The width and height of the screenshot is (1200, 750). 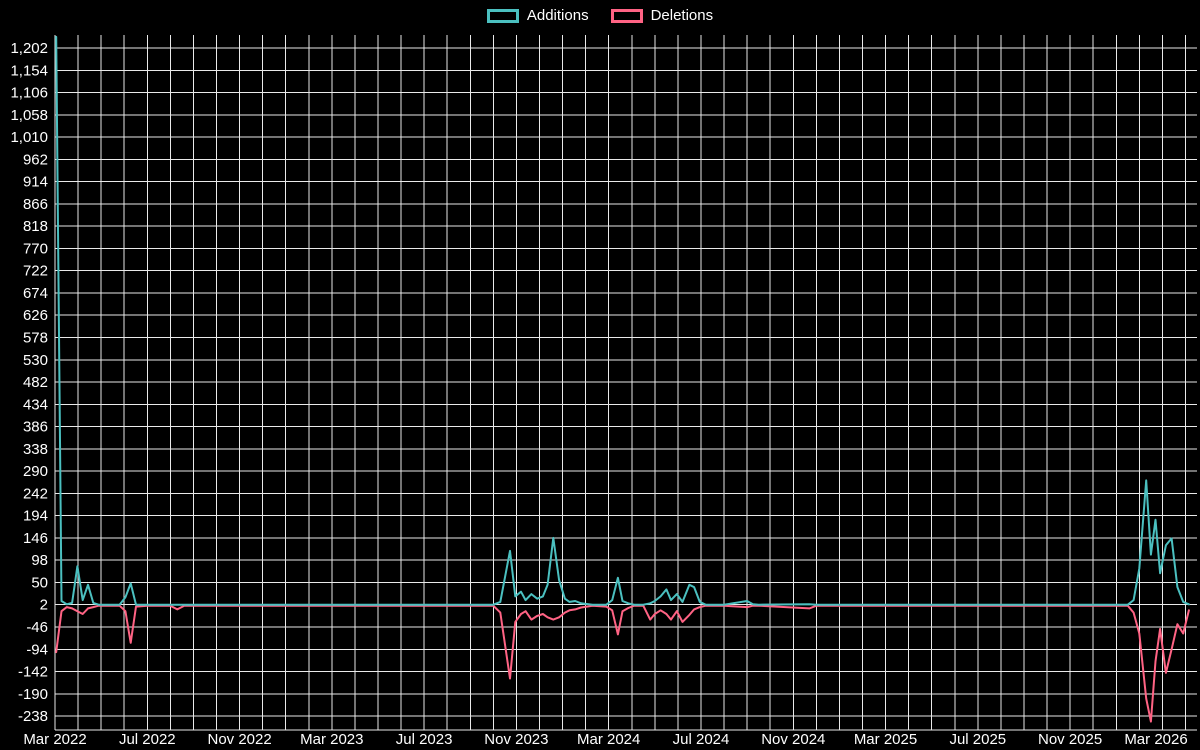 What do you see at coordinates (29, 137) in the screenshot?
I see `svg-text: 1,010` at bounding box center [29, 137].